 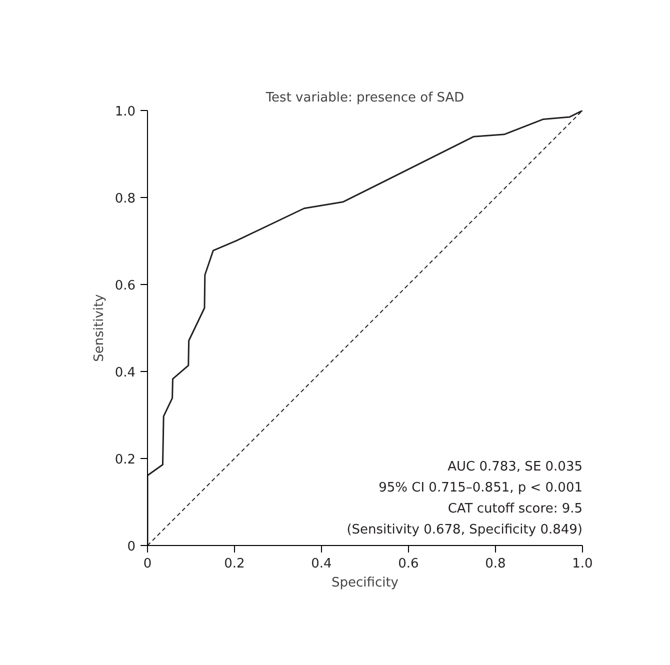 I want to click on annotation: (Sensitivity 0.678, Specificity 0.849), so click(x=464, y=530).